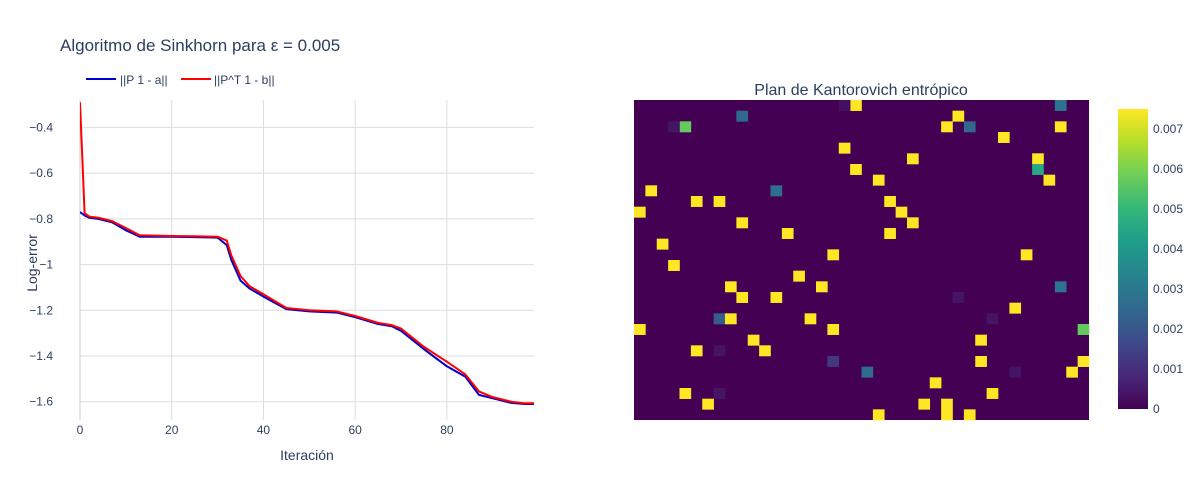  Describe the element at coordinates (1156, 409) in the screenshot. I see `colorbar-tick-label: 0` at that location.